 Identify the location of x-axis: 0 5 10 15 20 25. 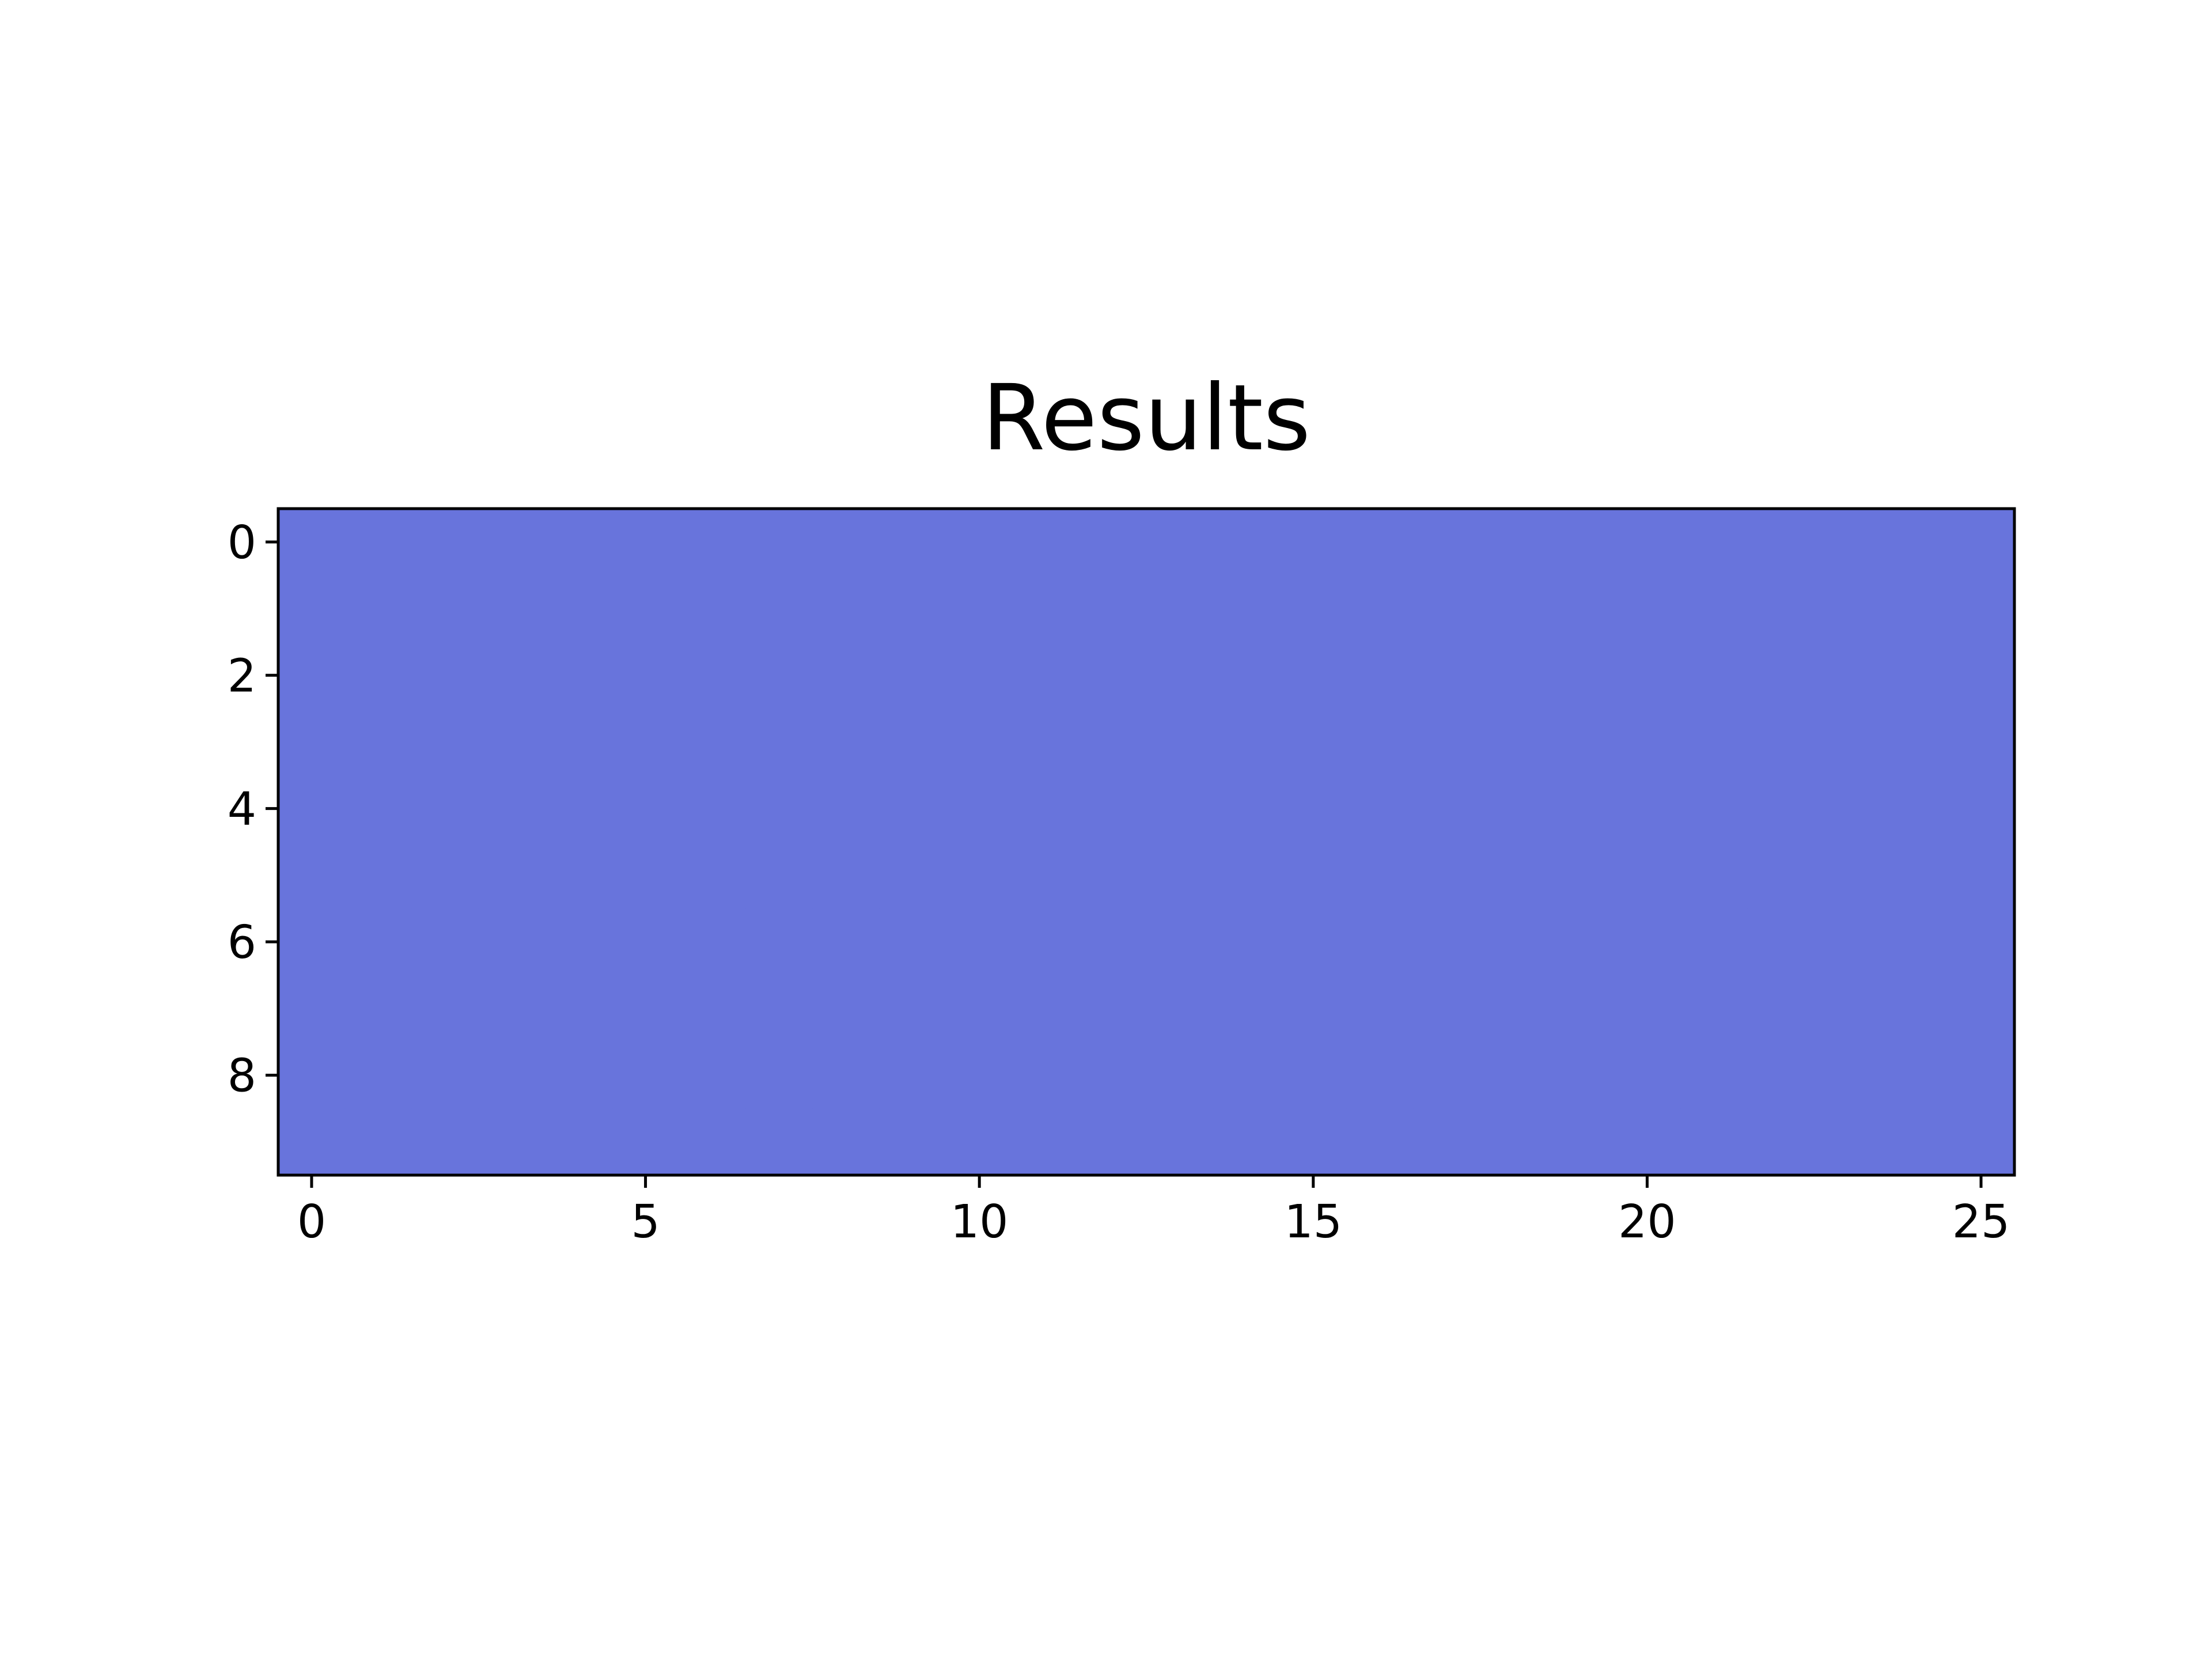
(1153, 1211).